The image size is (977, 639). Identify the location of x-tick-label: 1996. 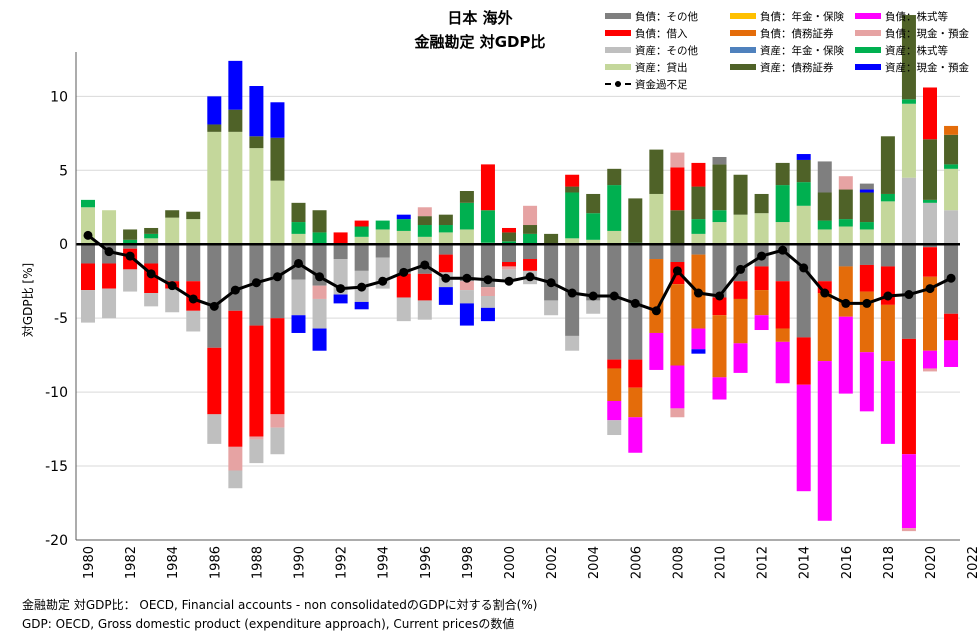
(426, 562).